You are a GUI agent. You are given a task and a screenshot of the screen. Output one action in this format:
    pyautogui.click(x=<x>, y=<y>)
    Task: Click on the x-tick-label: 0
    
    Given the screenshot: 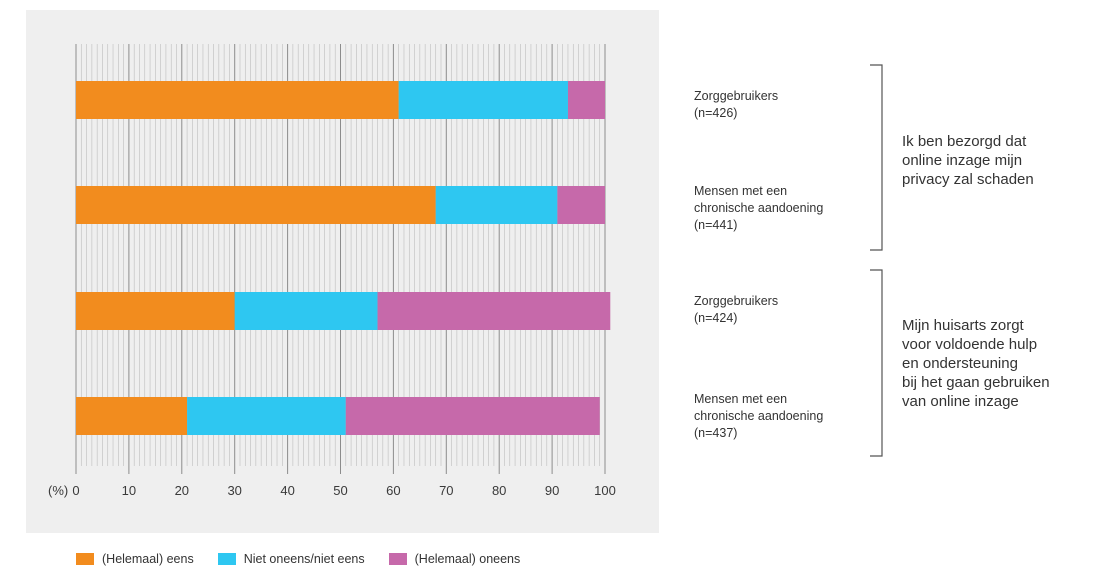 What is the action you would take?
    pyautogui.click(x=75, y=490)
    